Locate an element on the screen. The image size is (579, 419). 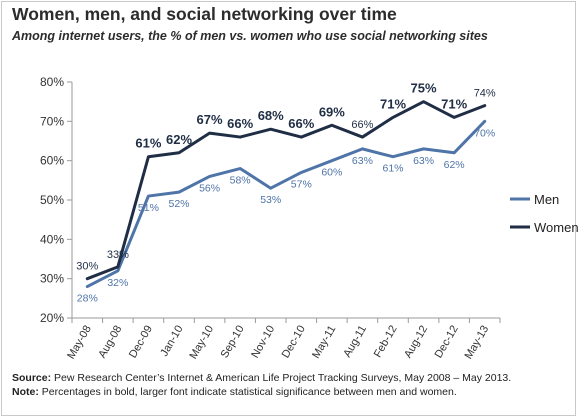
x-tick-label: Aug-11 is located at coordinates (355, 342).